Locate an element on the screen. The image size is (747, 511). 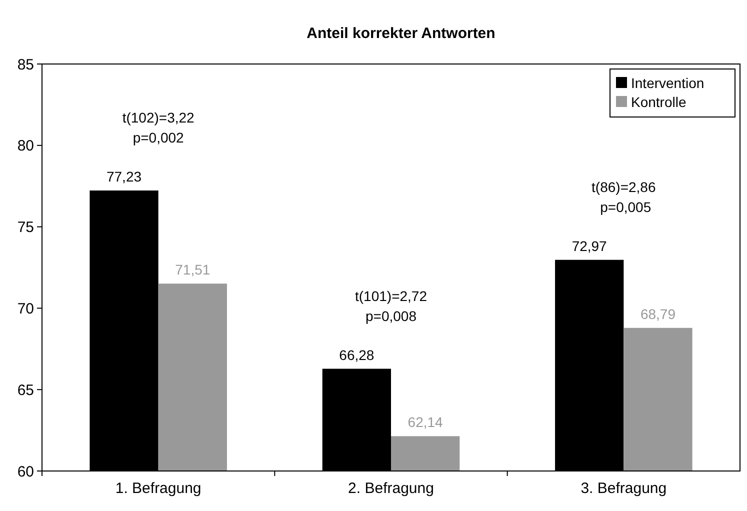
legend-label: Intervention is located at coordinates (667, 82).